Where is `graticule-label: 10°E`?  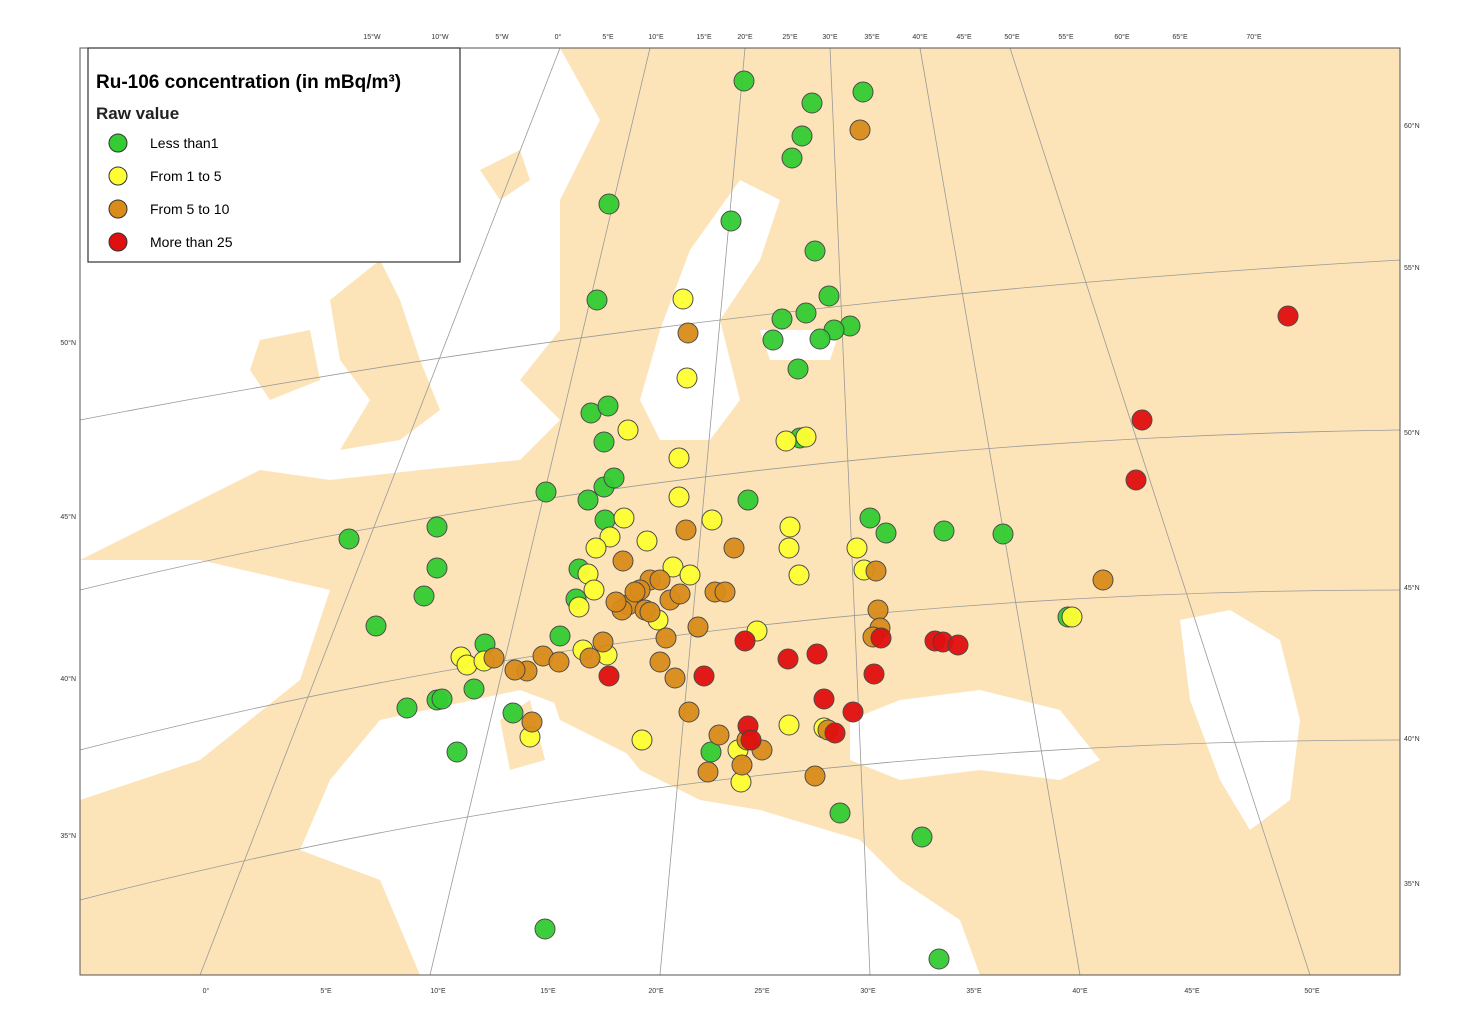
graticule-label: 10°E is located at coordinates (438, 991).